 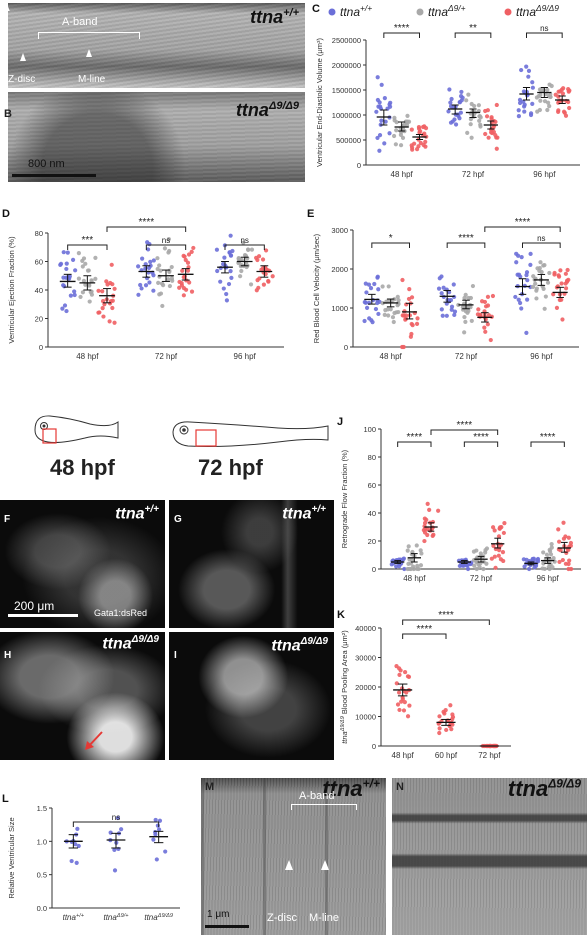 I want to click on significance-label: ****, so click(x=548, y=437).